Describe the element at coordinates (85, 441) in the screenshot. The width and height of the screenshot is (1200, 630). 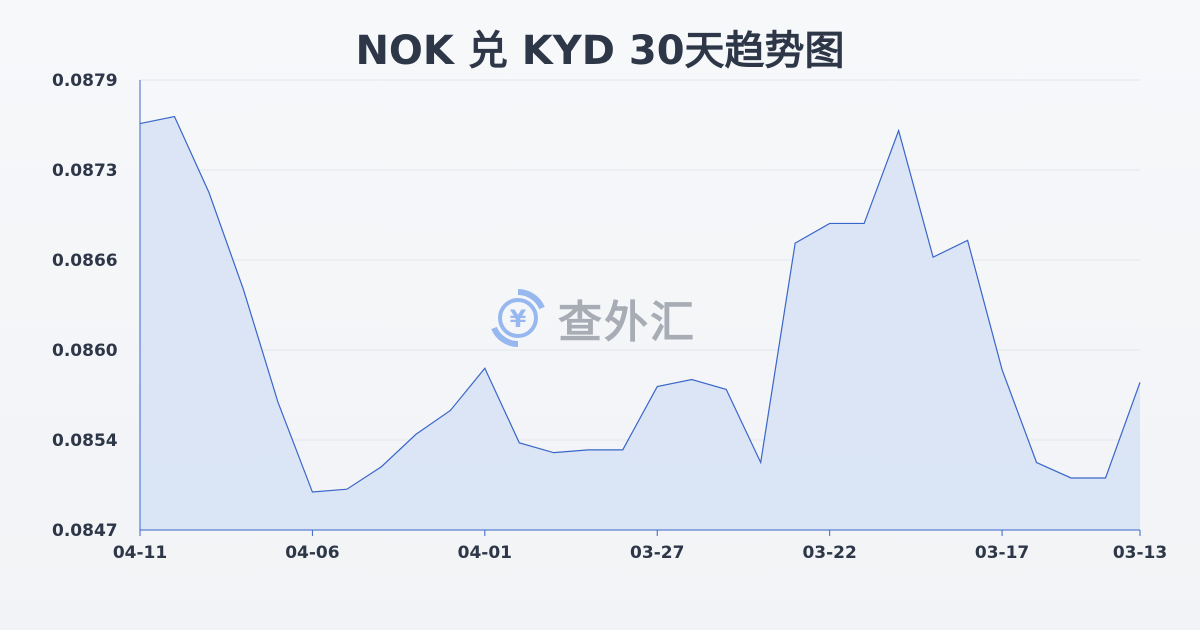
I see `y-tick-label: 0.0854` at that location.